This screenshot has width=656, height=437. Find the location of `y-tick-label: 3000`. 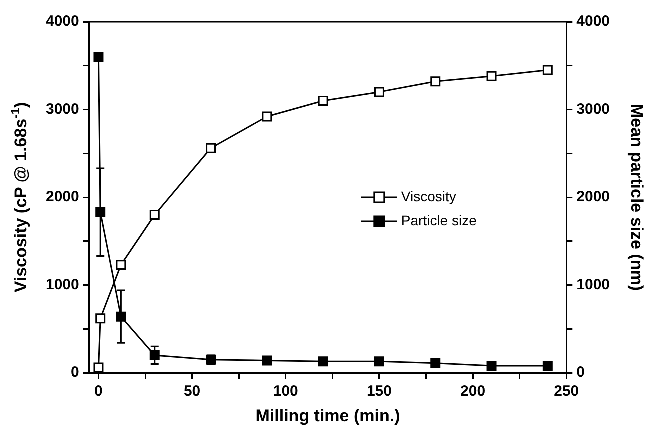

y-tick-label: 3000 is located at coordinates (63, 109).